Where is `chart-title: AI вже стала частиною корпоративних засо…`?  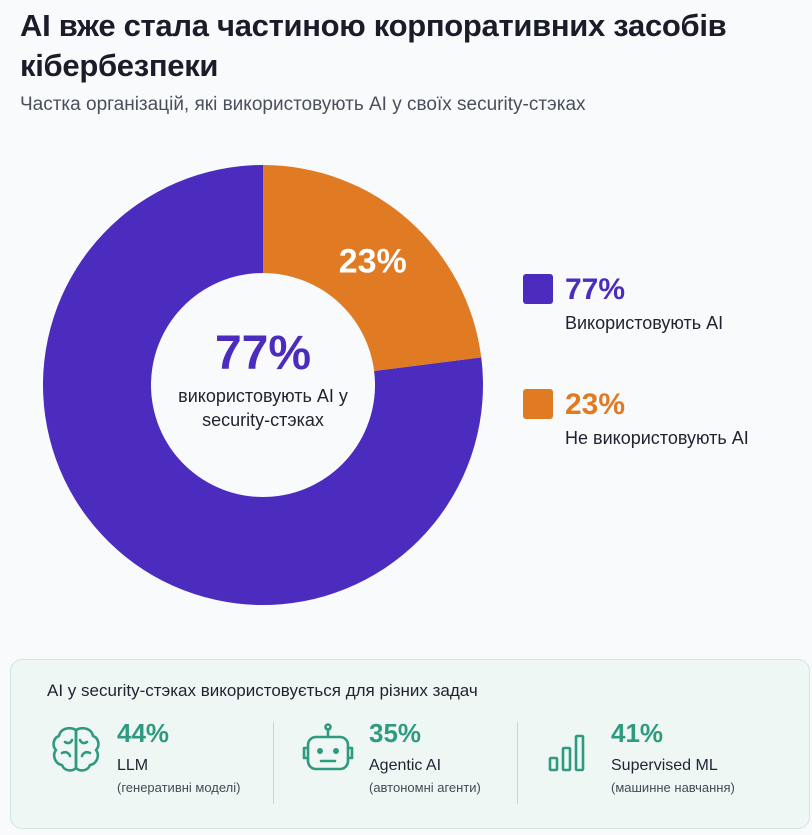
chart-title: AI вже стала частиною корпоративних засо… is located at coordinates (373, 45).